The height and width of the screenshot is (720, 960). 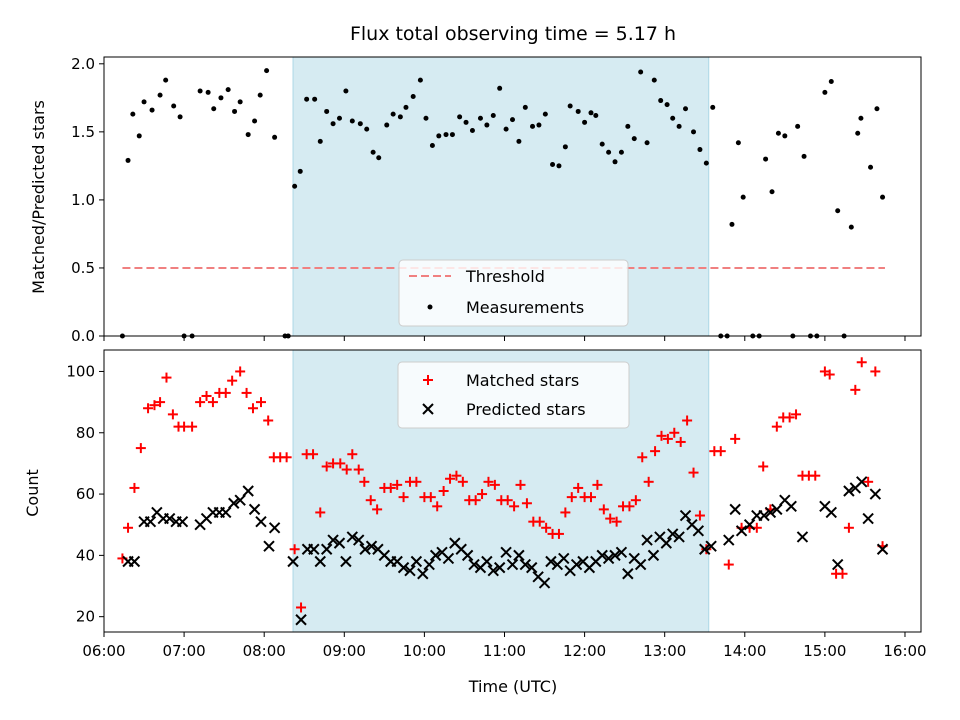 I want to click on count-xtick-label: 14:00, so click(x=744, y=651).